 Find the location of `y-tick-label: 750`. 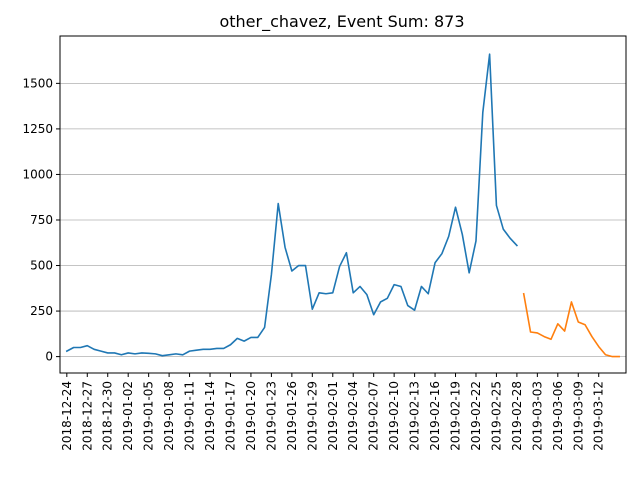

y-tick-label: 750 is located at coordinates (41, 220).